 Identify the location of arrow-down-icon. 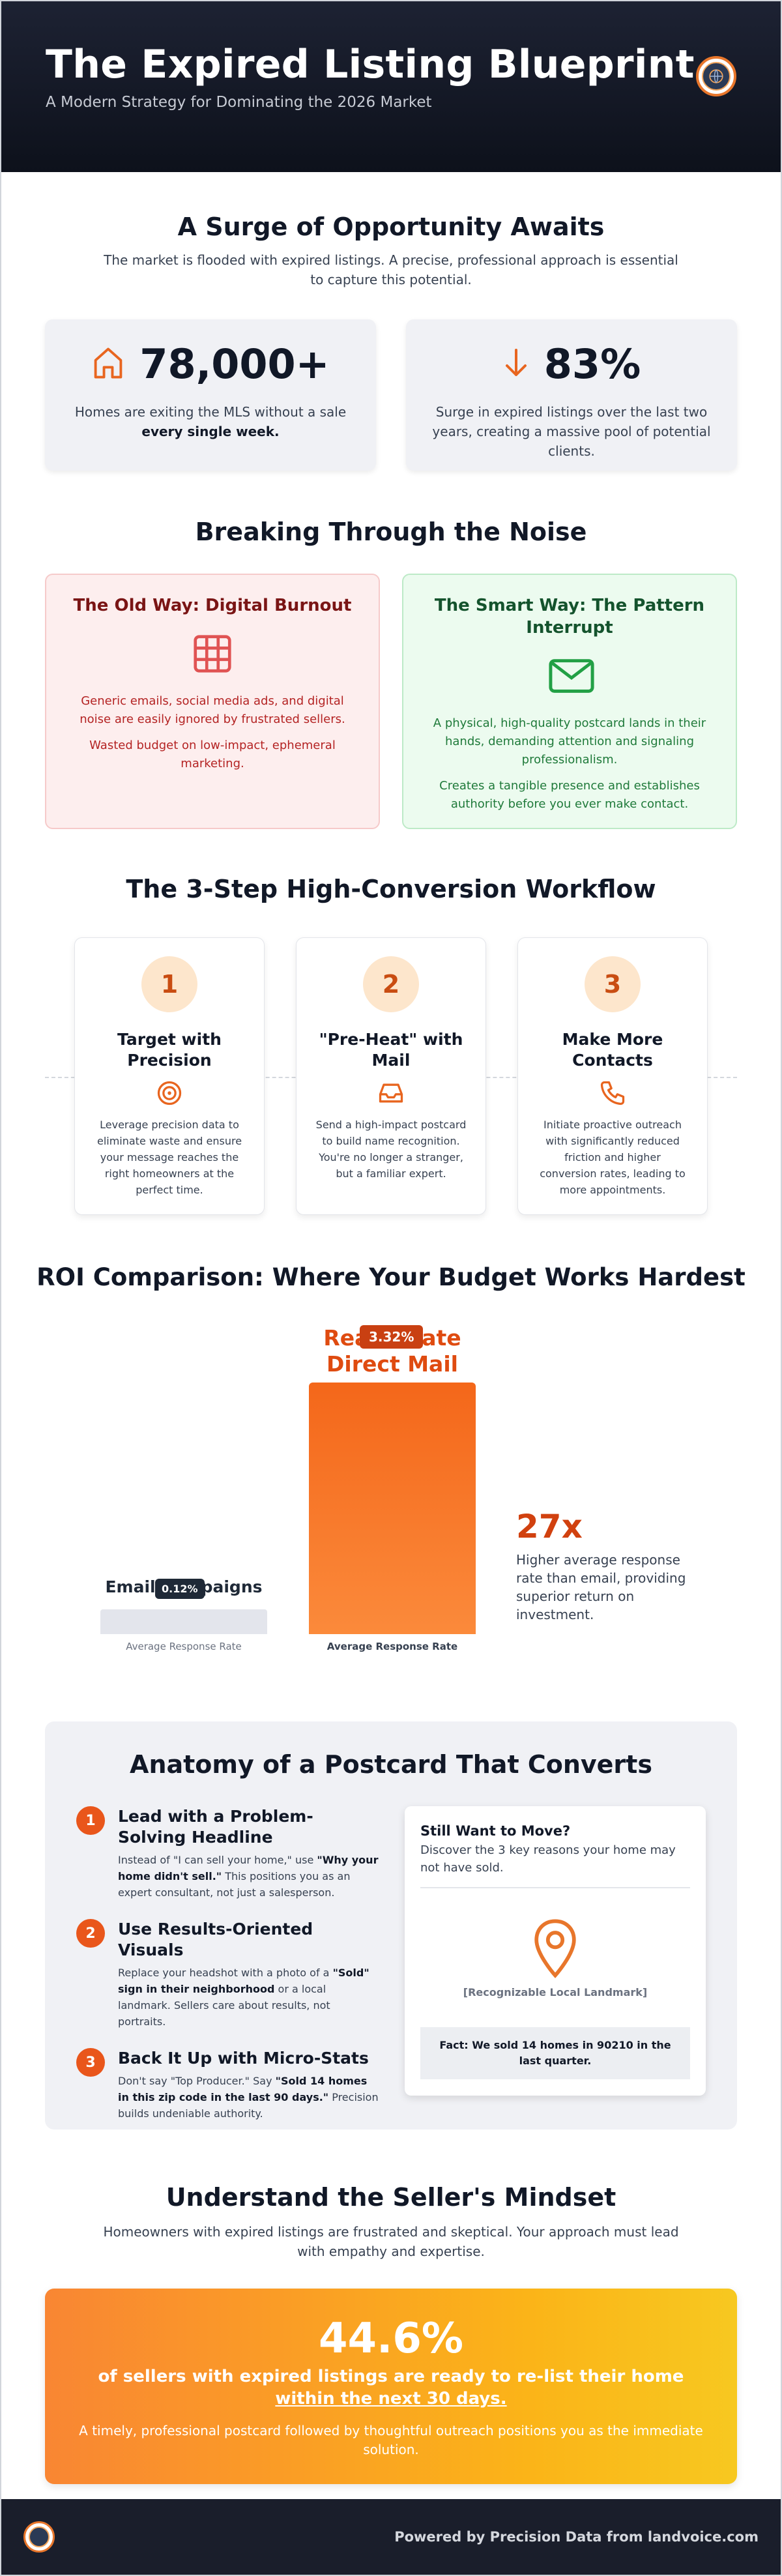
(516, 364).